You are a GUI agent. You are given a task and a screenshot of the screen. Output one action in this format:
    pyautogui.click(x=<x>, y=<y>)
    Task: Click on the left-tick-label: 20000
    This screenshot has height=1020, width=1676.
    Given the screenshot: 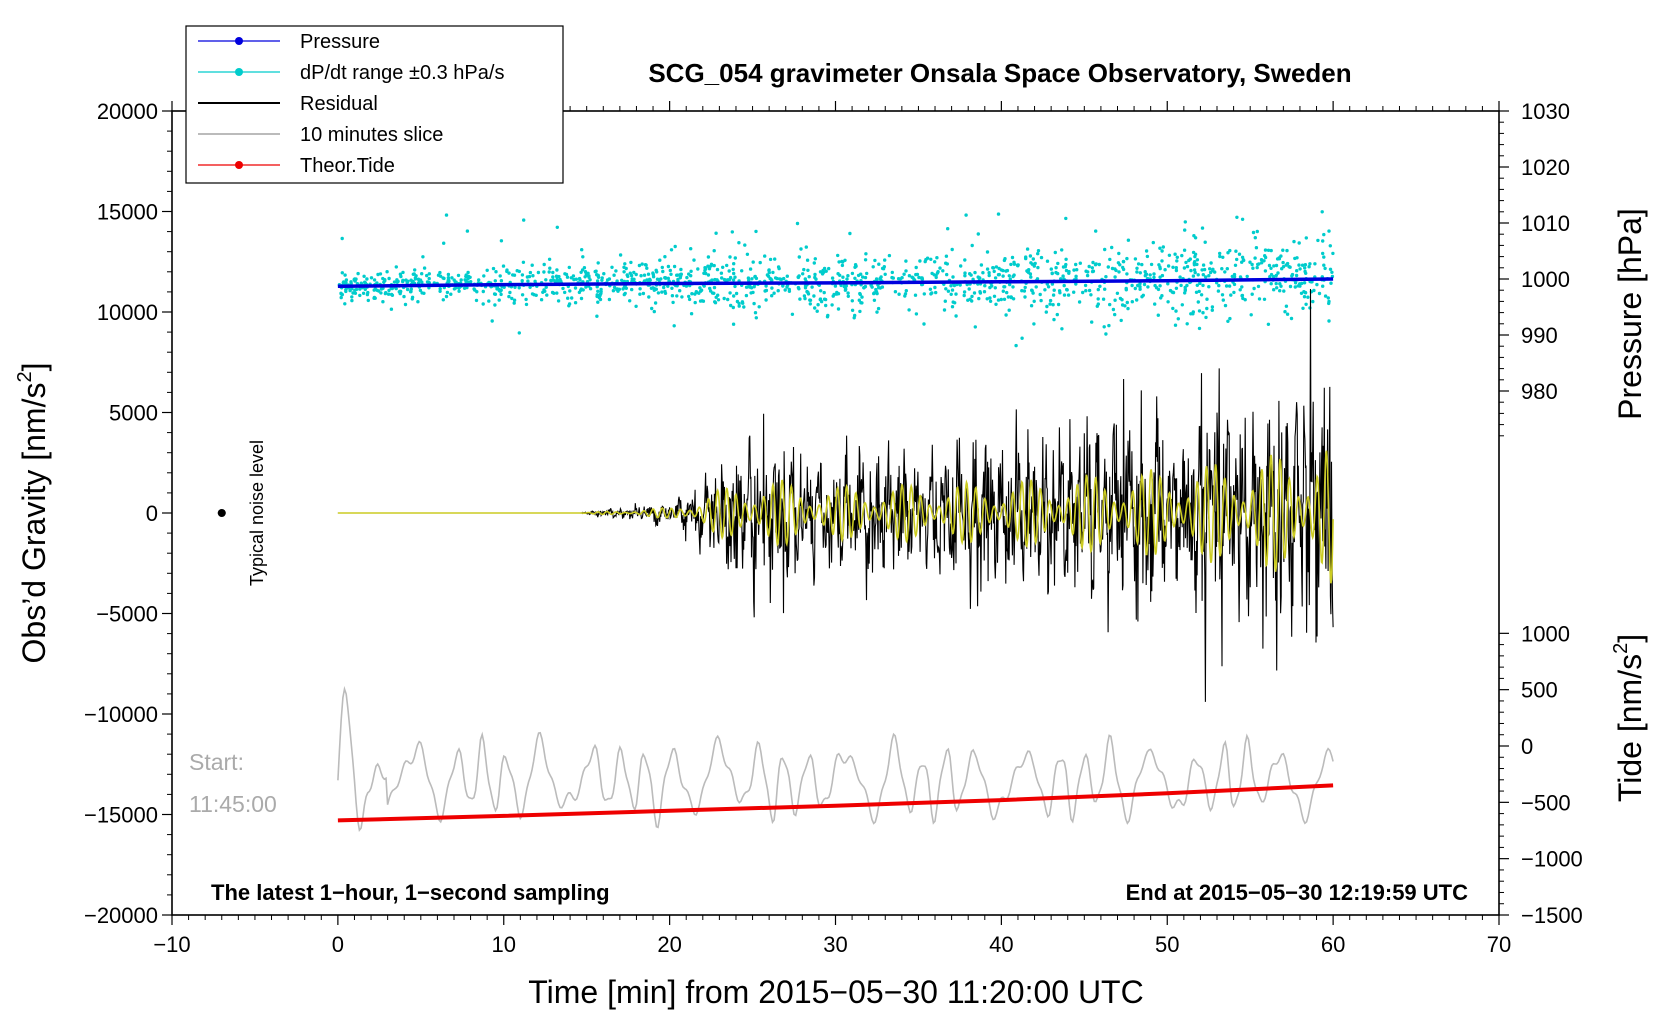 What is the action you would take?
    pyautogui.click(x=127, y=111)
    